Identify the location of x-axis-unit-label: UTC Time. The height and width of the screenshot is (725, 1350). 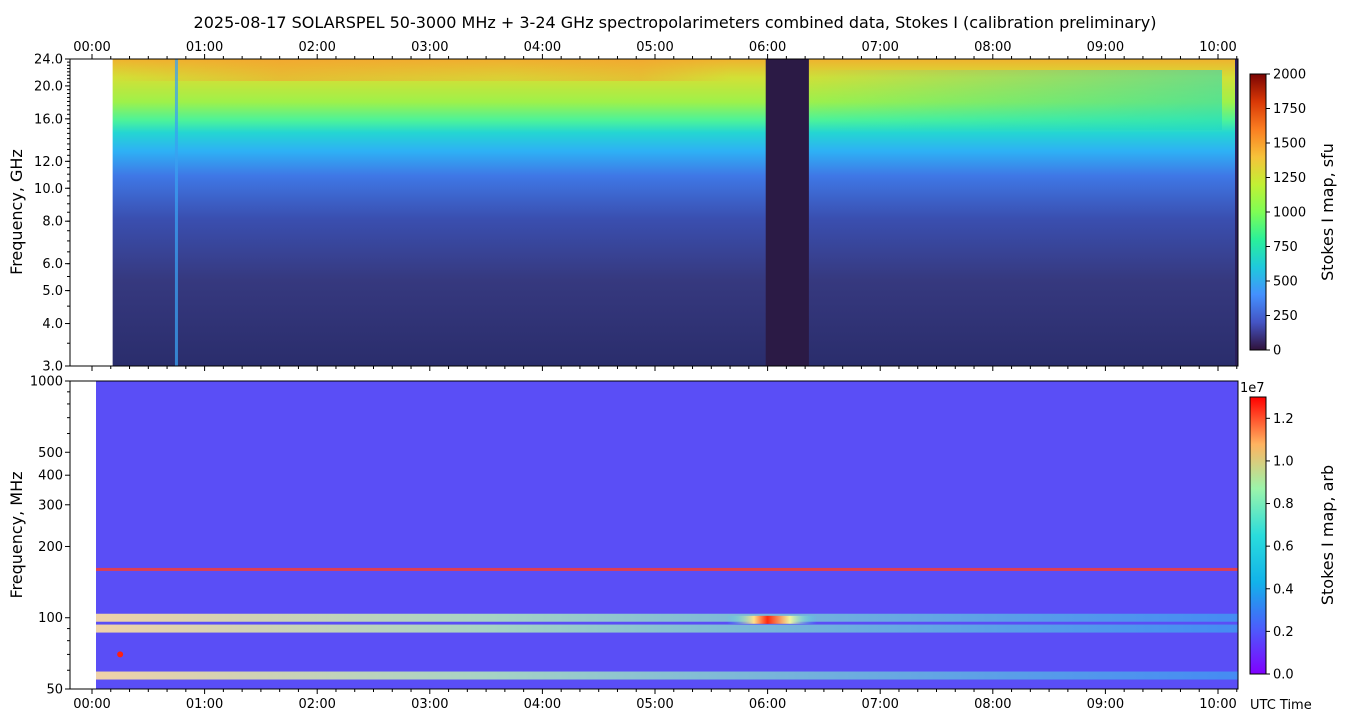
(1281, 705).